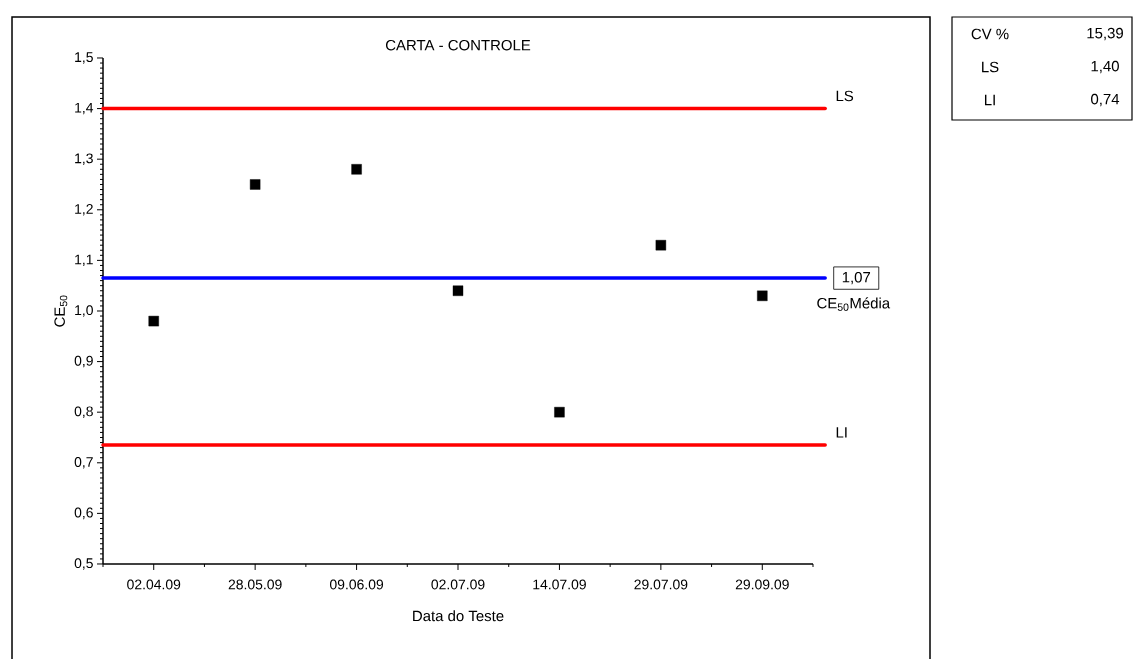  Describe the element at coordinates (83, 361) in the screenshot. I see `y-tick-label: 0,9` at that location.